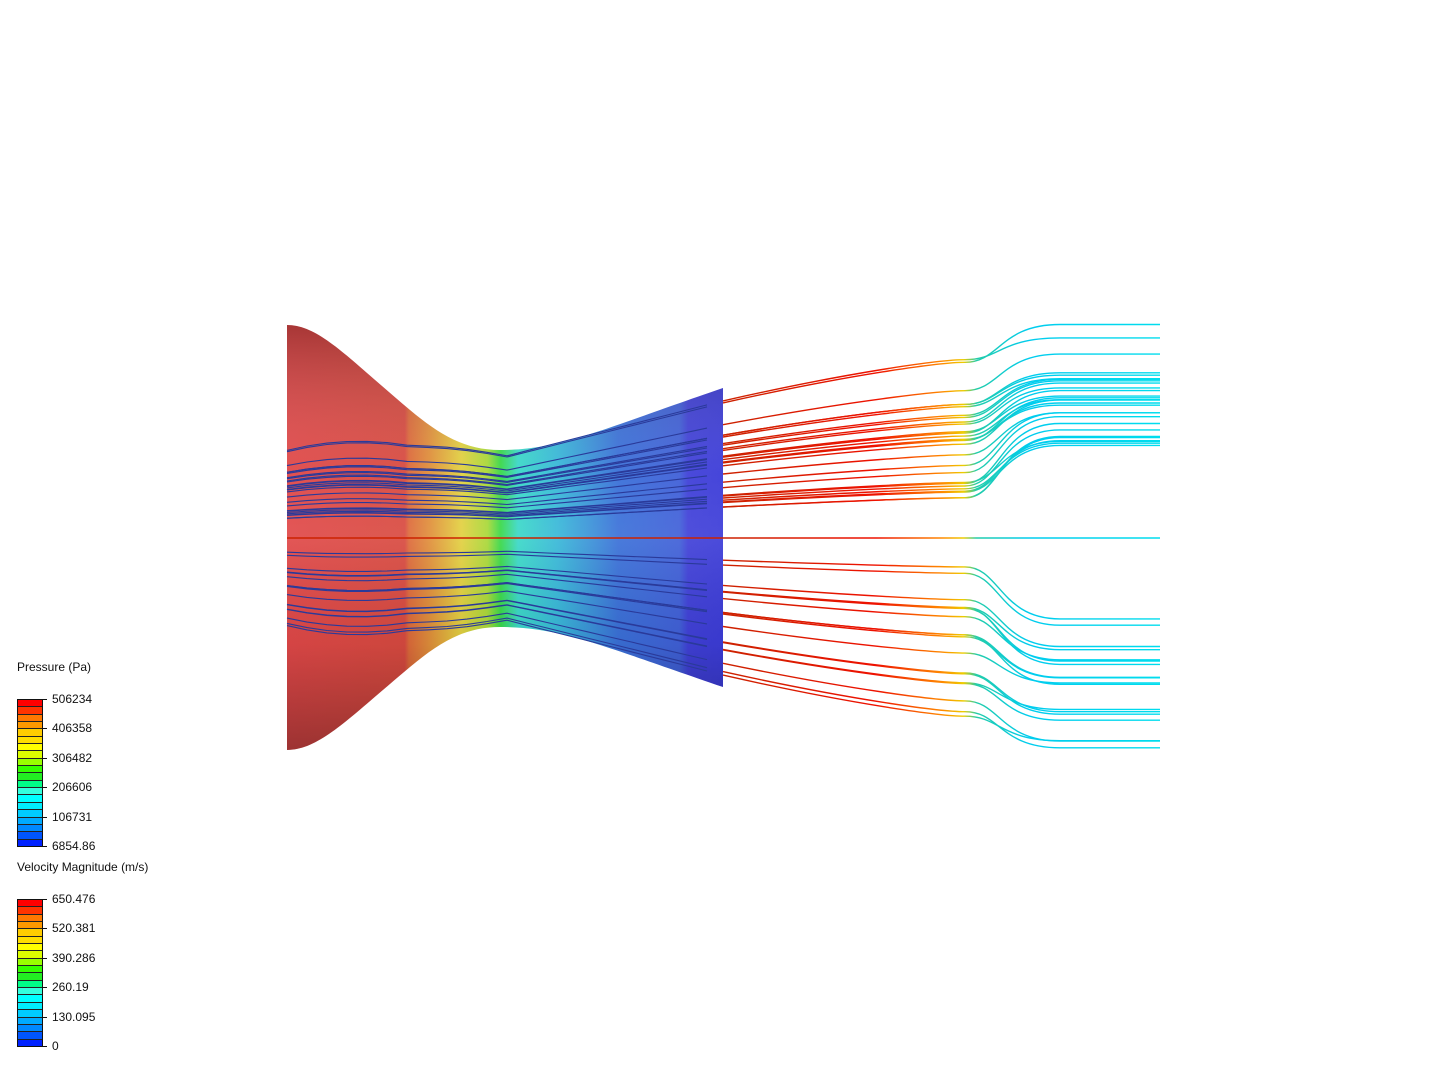 The width and height of the screenshot is (1440, 1080). I want to click on legend-tick-label: 390.286, so click(74, 957).